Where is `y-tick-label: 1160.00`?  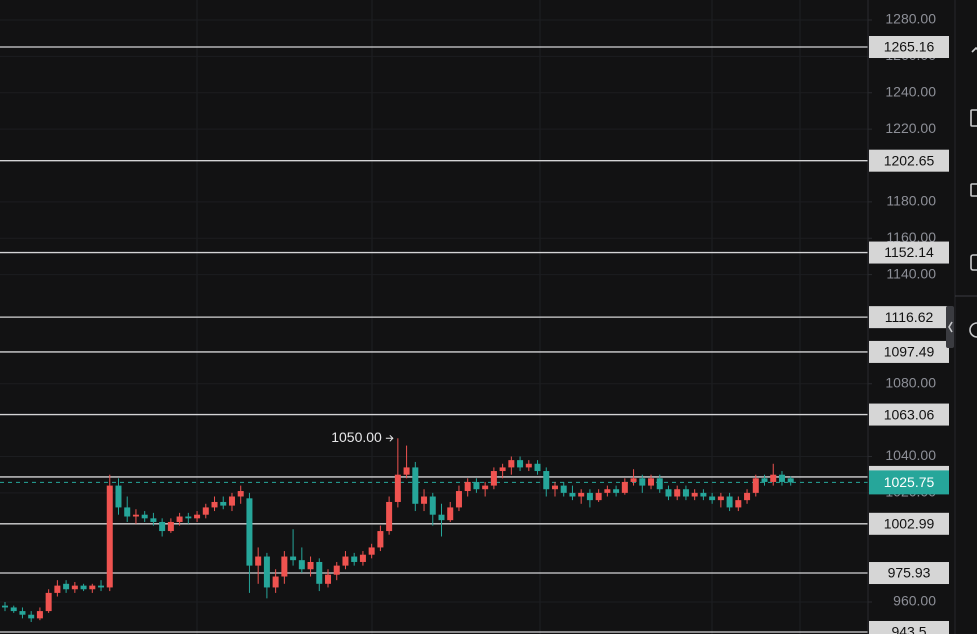
y-tick-label: 1160.00 is located at coordinates (911, 237).